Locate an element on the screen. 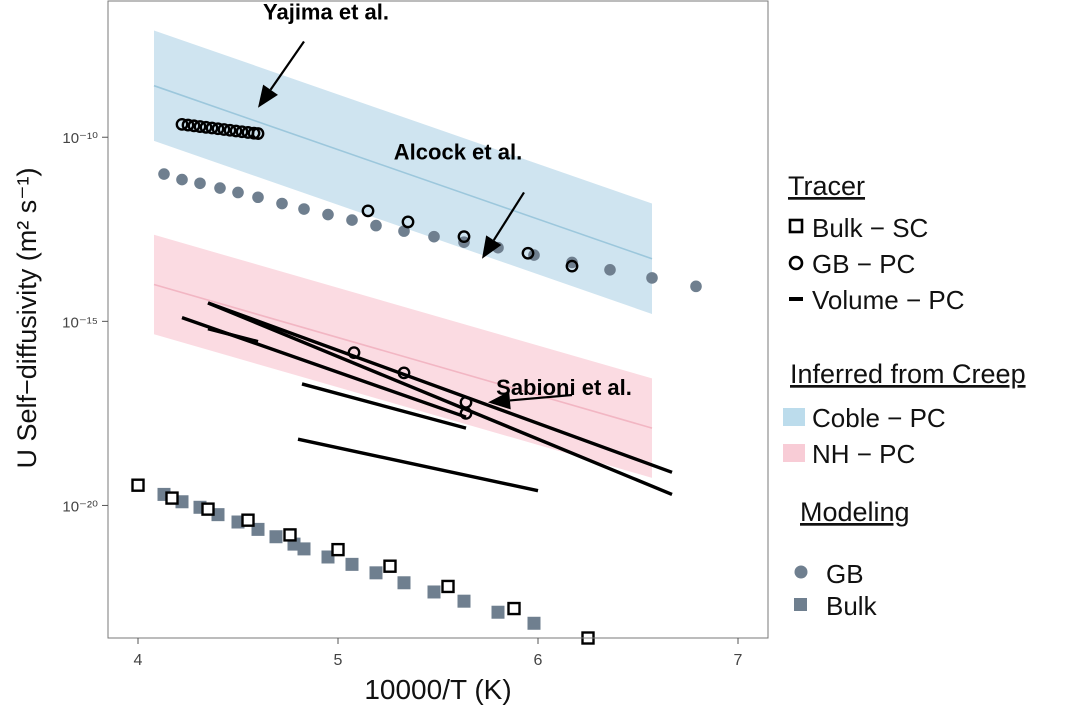 The width and height of the screenshot is (1080, 708). y-tick-label-1: 10⁻¹⁵ is located at coordinates (80, 322).